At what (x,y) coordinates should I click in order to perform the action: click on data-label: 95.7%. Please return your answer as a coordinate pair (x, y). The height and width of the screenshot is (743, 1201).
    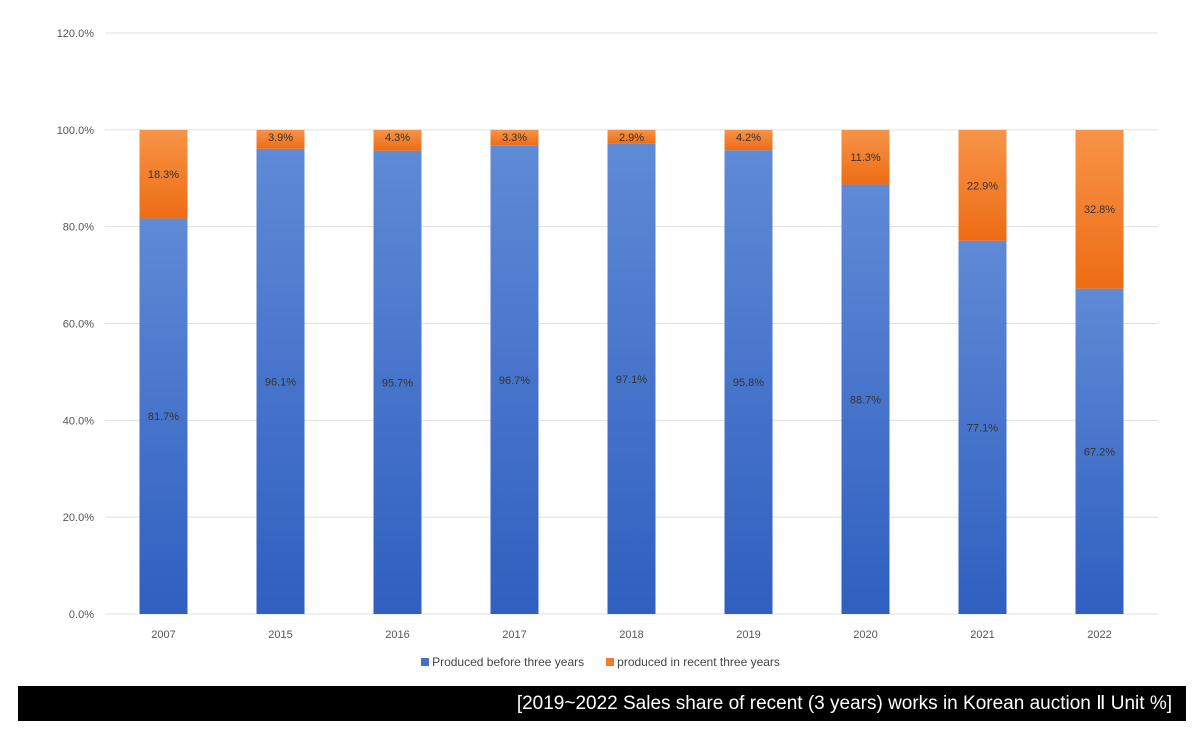
    Looking at the image, I should click on (397, 383).